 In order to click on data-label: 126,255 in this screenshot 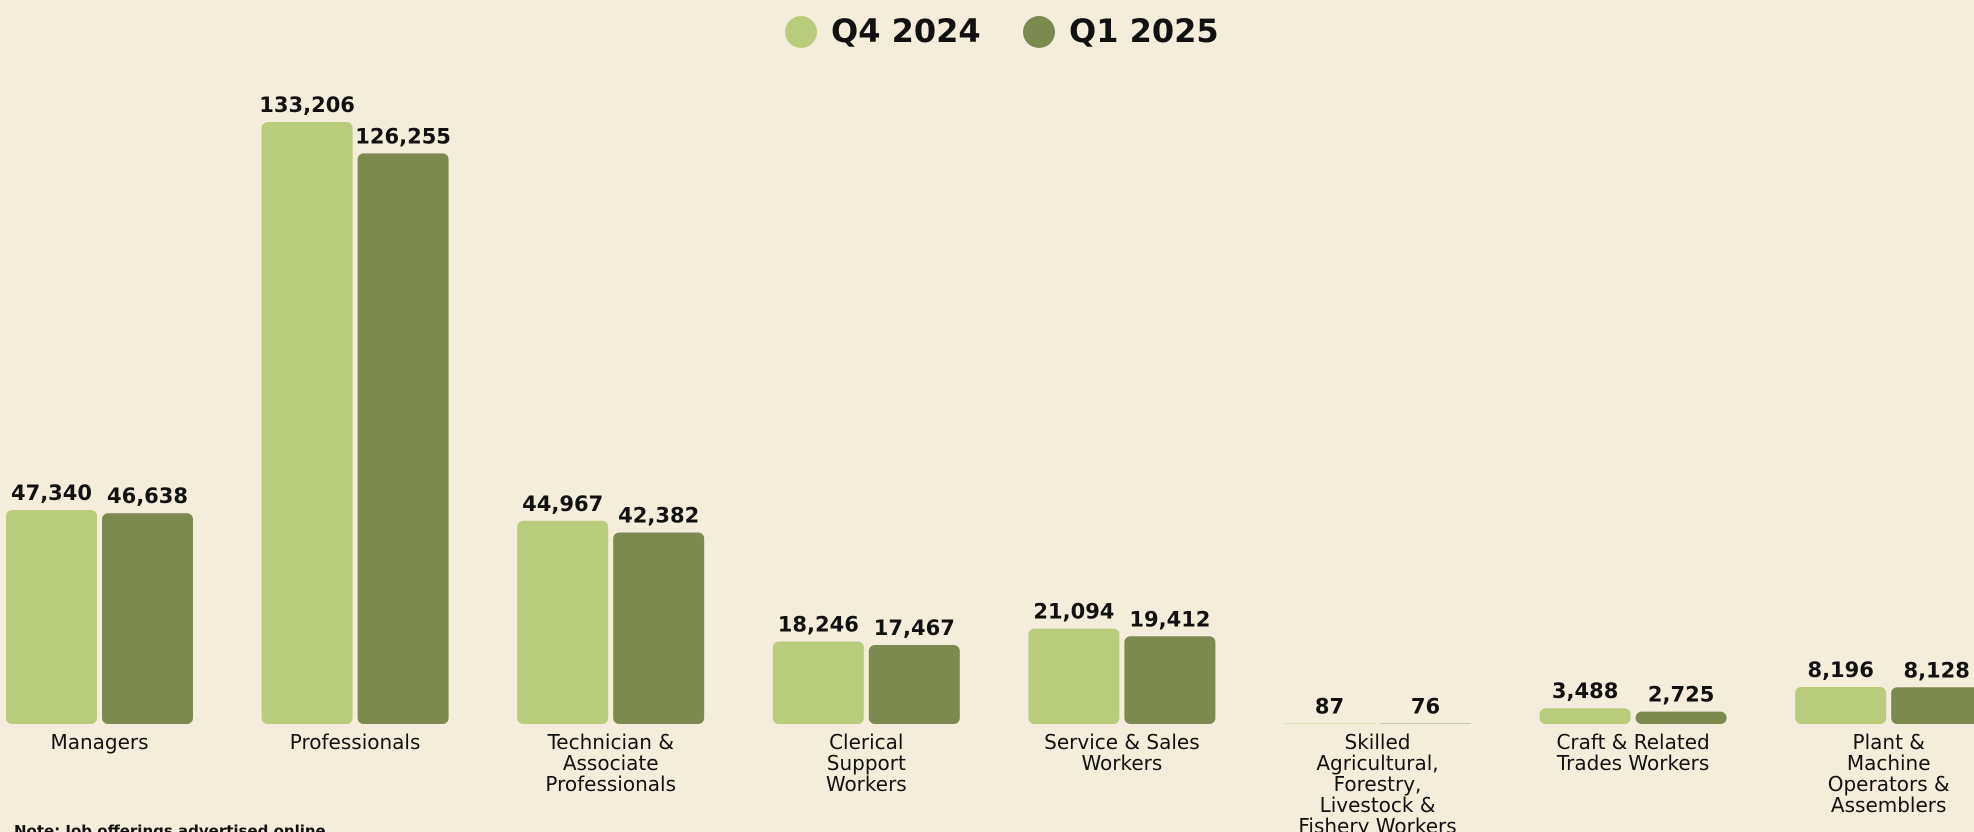, I will do `click(403, 136)`.